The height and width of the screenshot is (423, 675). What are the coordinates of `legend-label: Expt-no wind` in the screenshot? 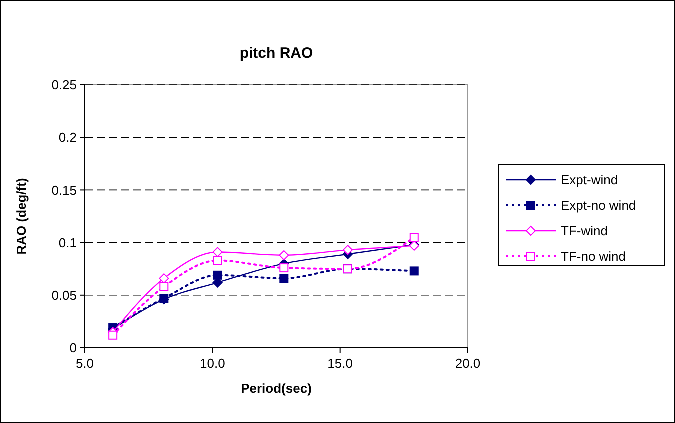 It's located at (598, 206).